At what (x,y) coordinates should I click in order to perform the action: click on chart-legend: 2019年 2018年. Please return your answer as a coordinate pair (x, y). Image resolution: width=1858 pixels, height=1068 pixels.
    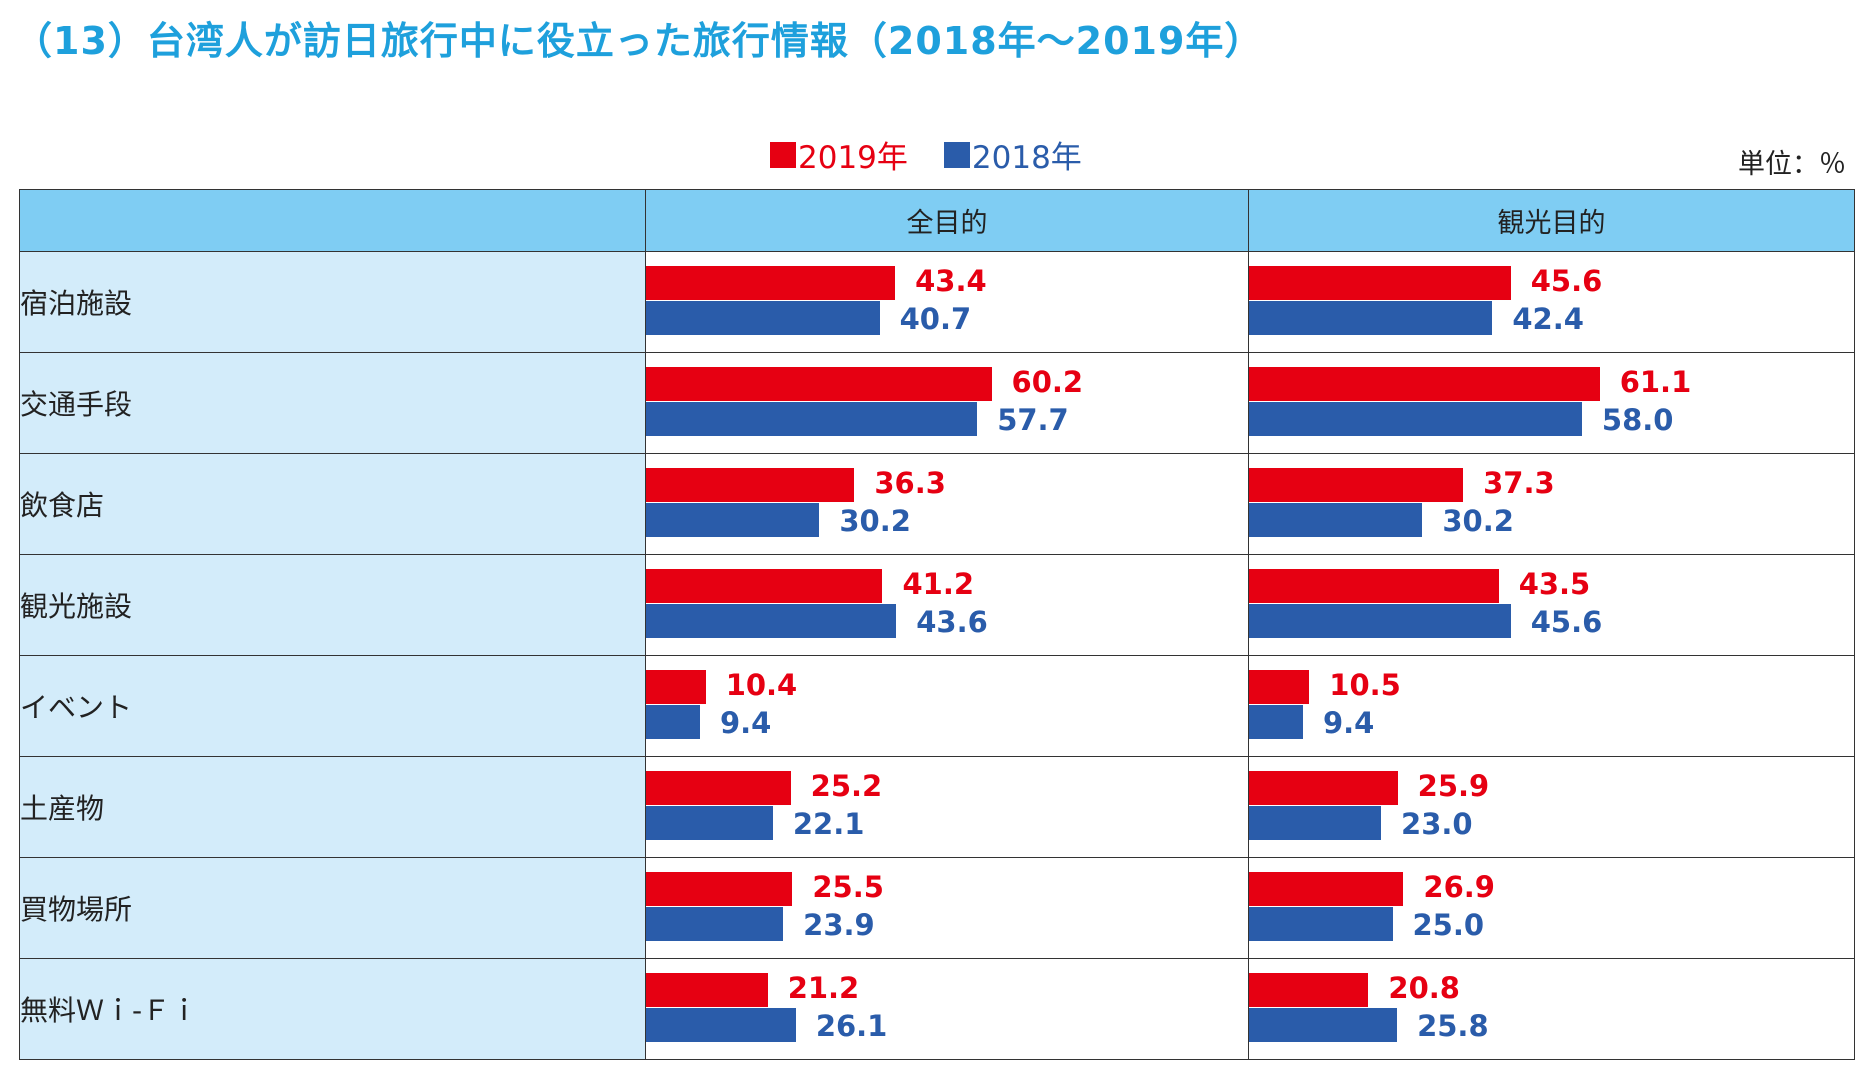
    Looking at the image, I should click on (926, 154).